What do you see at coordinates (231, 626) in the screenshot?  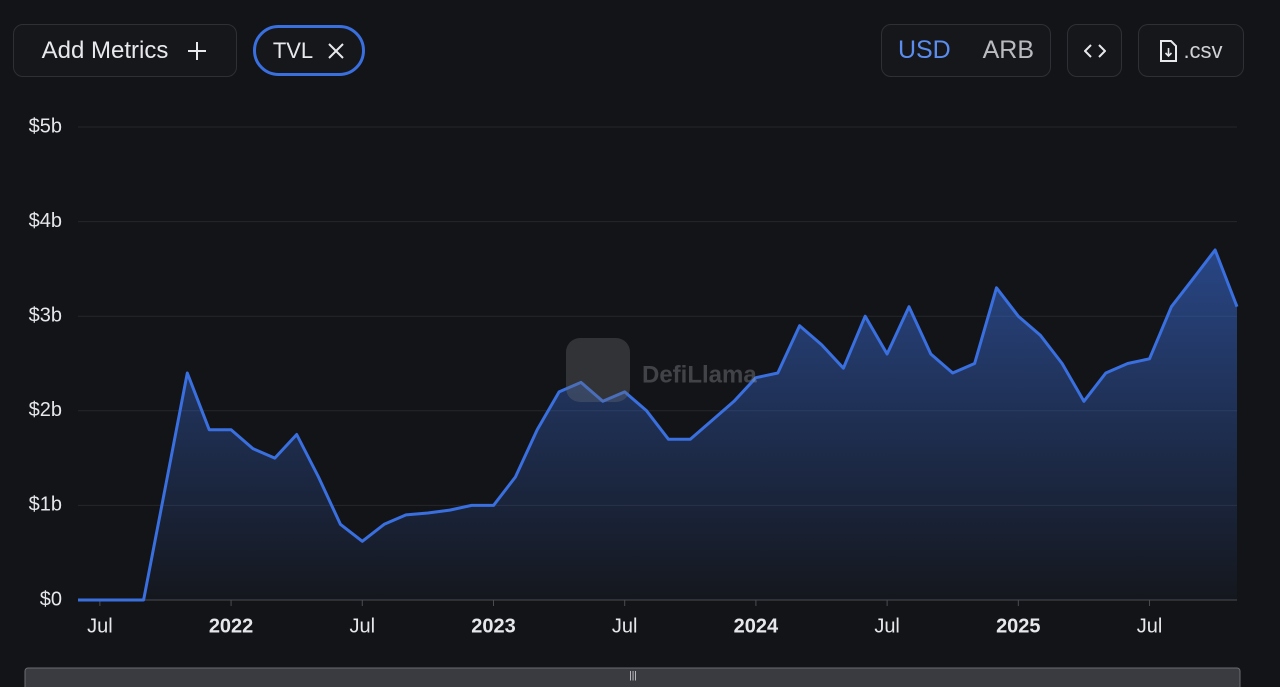 I see `x-tick-label: 2022` at bounding box center [231, 626].